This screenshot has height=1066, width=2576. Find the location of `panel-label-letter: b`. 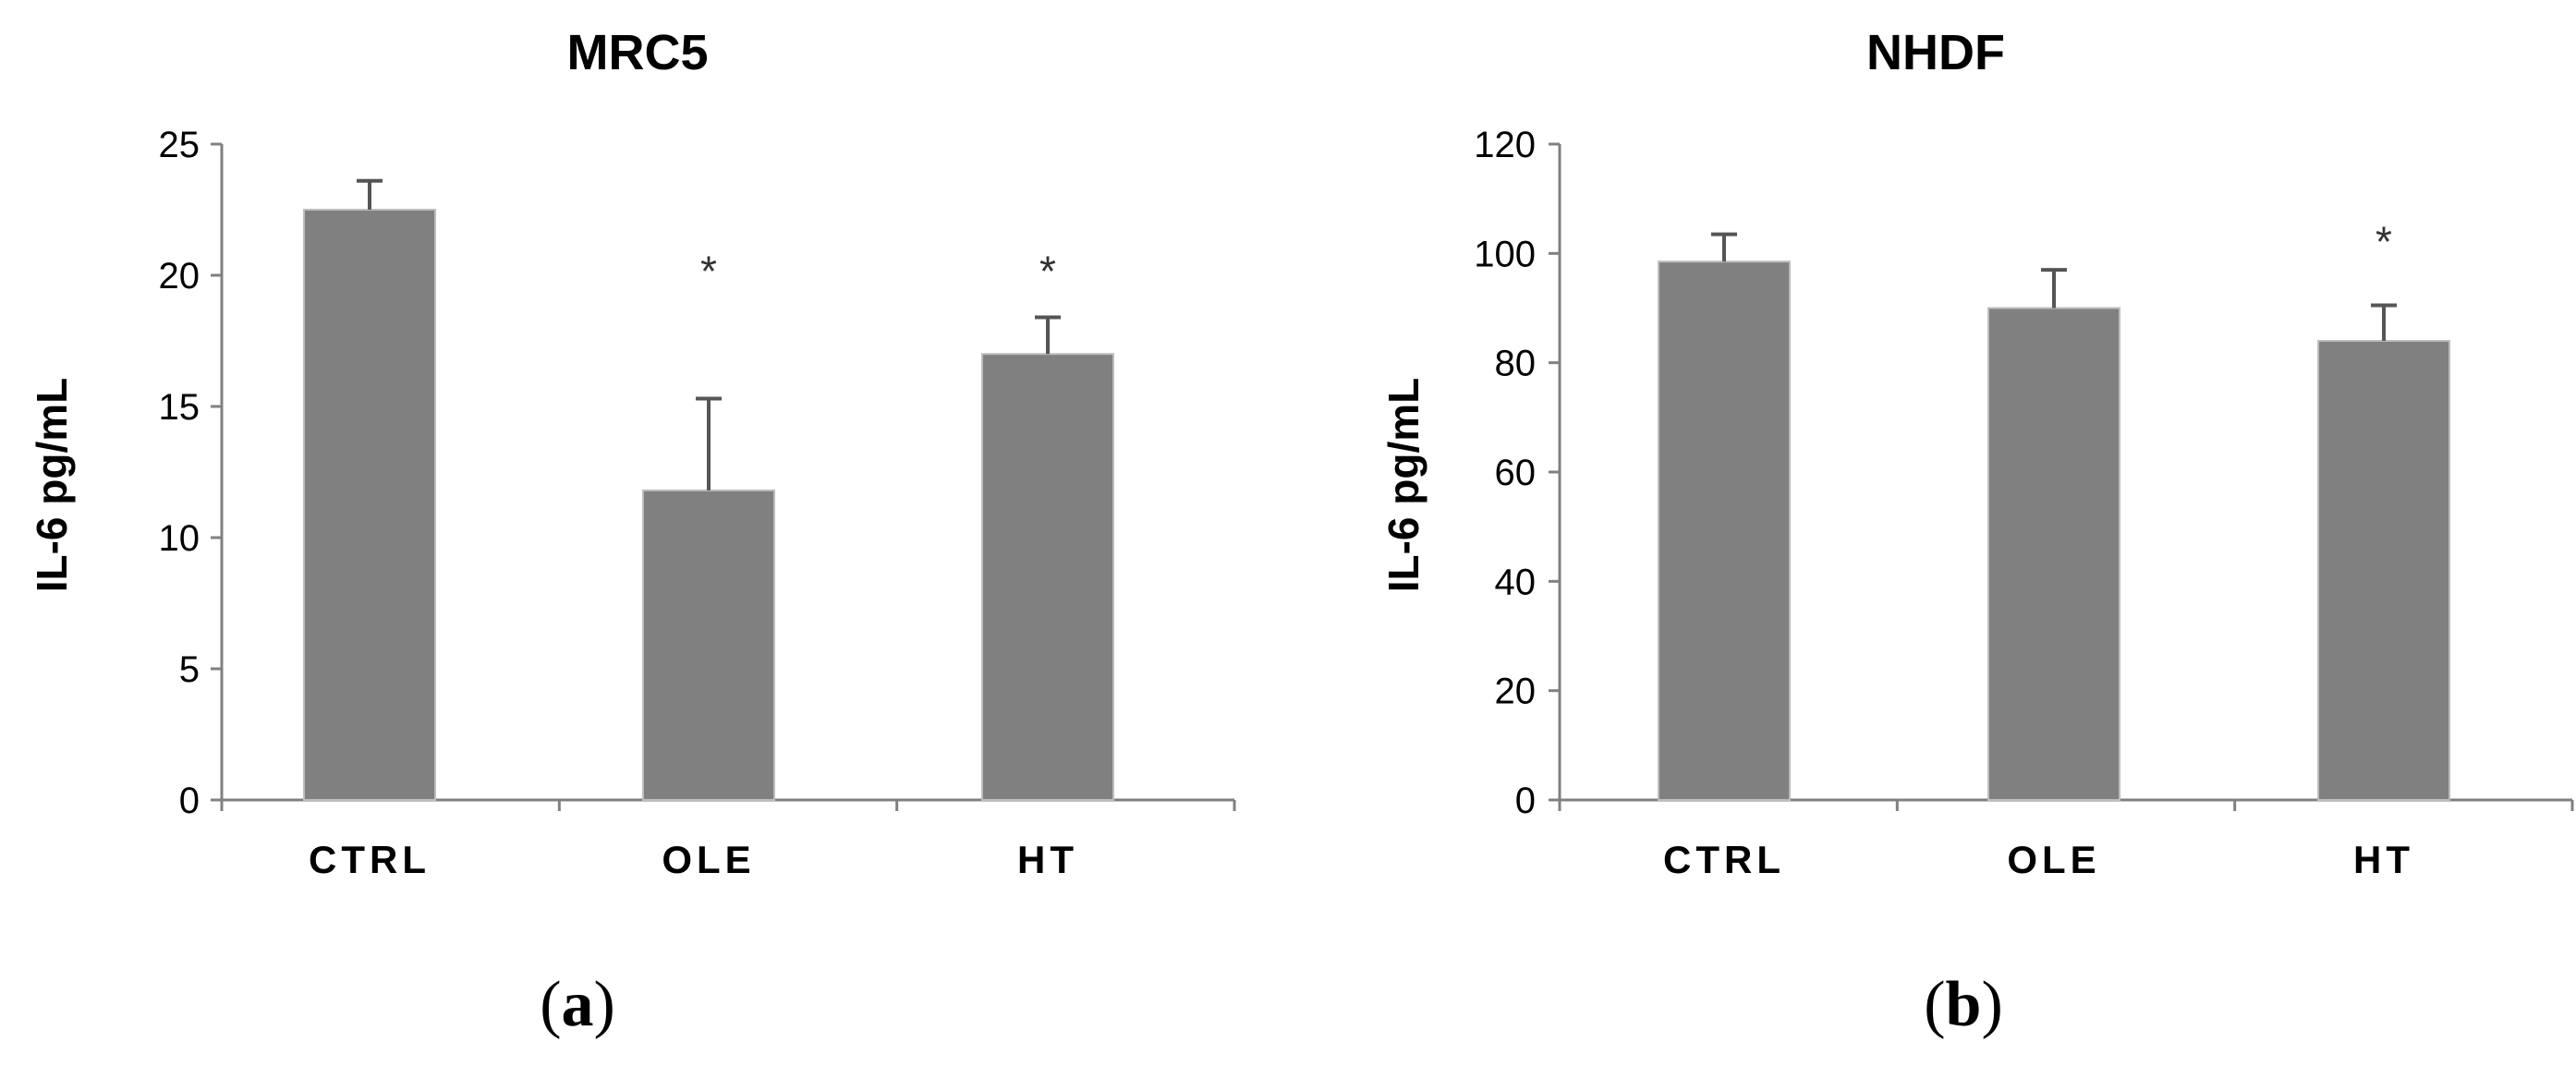

panel-label-letter: b is located at coordinates (1964, 1005).